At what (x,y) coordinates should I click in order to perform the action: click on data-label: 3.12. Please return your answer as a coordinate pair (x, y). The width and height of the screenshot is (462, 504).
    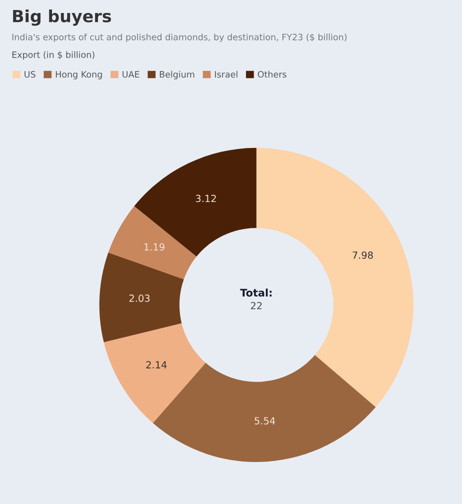
    Looking at the image, I should click on (206, 198).